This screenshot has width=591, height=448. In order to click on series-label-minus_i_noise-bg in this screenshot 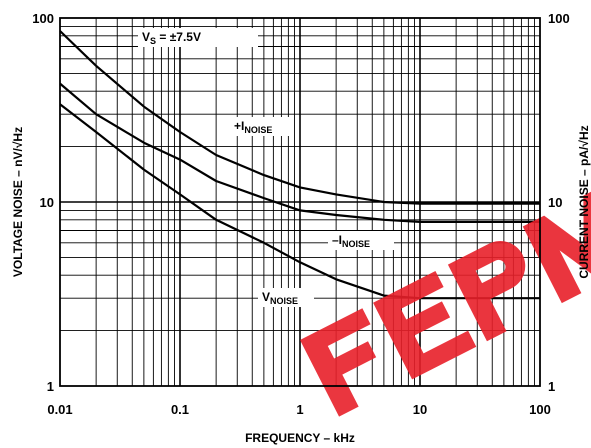, I will do `click(361, 240)`.